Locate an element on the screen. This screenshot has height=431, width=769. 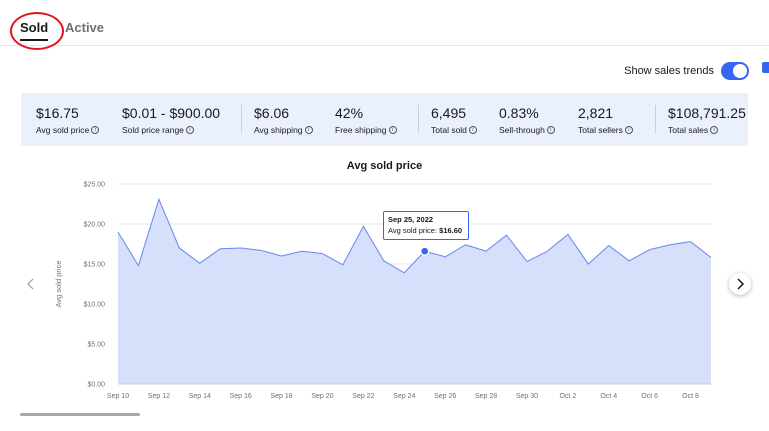
stat-label: Avg sold price is located at coordinates (63, 130).